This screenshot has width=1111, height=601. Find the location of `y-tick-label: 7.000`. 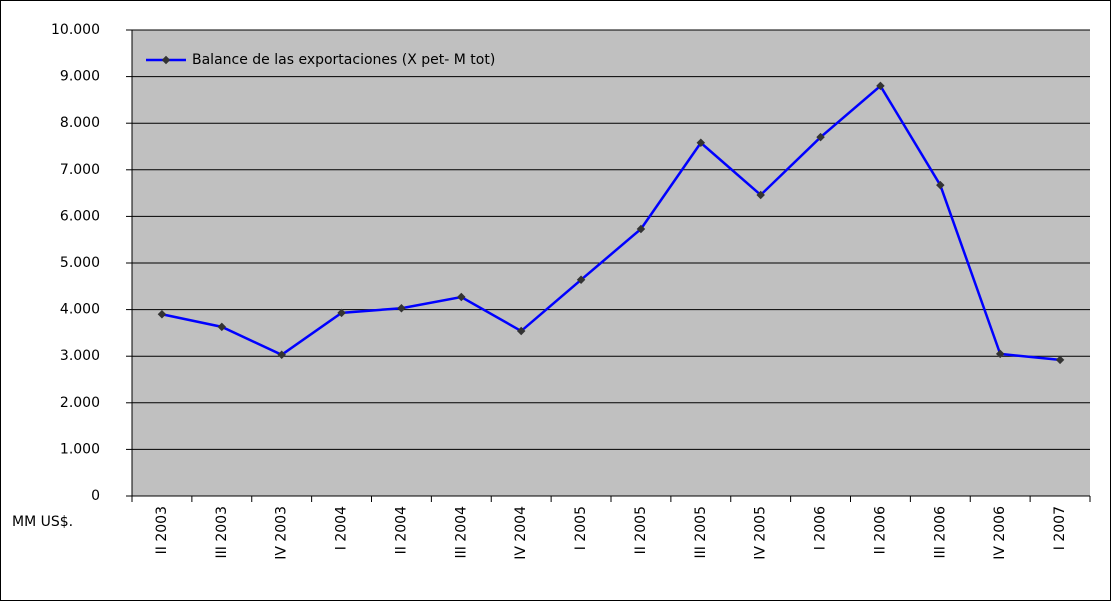

y-tick-label: 7.000 is located at coordinates (80, 170).